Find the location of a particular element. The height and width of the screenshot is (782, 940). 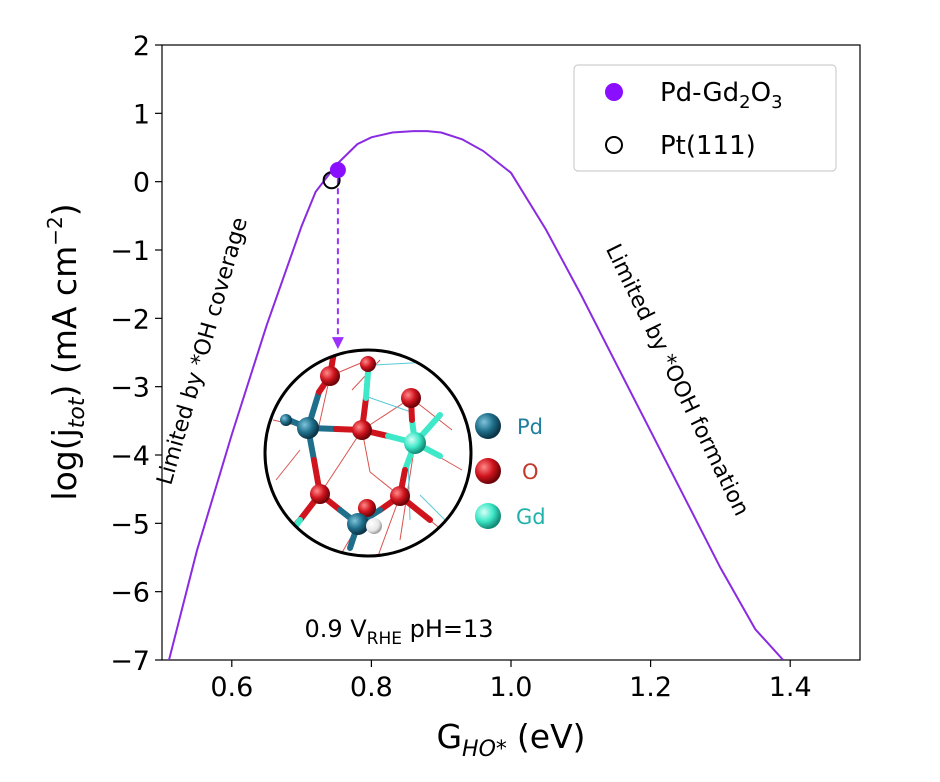

y-tick-label: −1 is located at coordinates (130, 251).